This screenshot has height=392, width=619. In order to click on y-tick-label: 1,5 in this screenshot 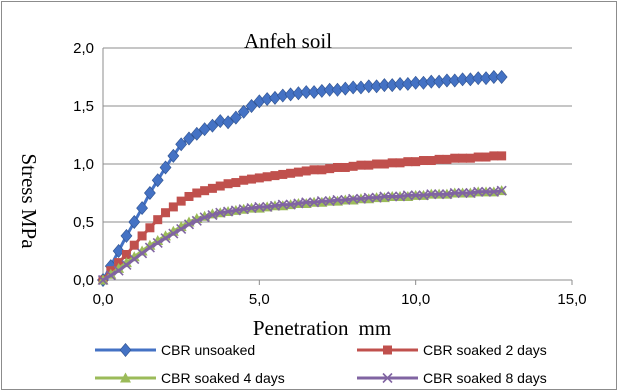, I will do `click(83, 106)`.